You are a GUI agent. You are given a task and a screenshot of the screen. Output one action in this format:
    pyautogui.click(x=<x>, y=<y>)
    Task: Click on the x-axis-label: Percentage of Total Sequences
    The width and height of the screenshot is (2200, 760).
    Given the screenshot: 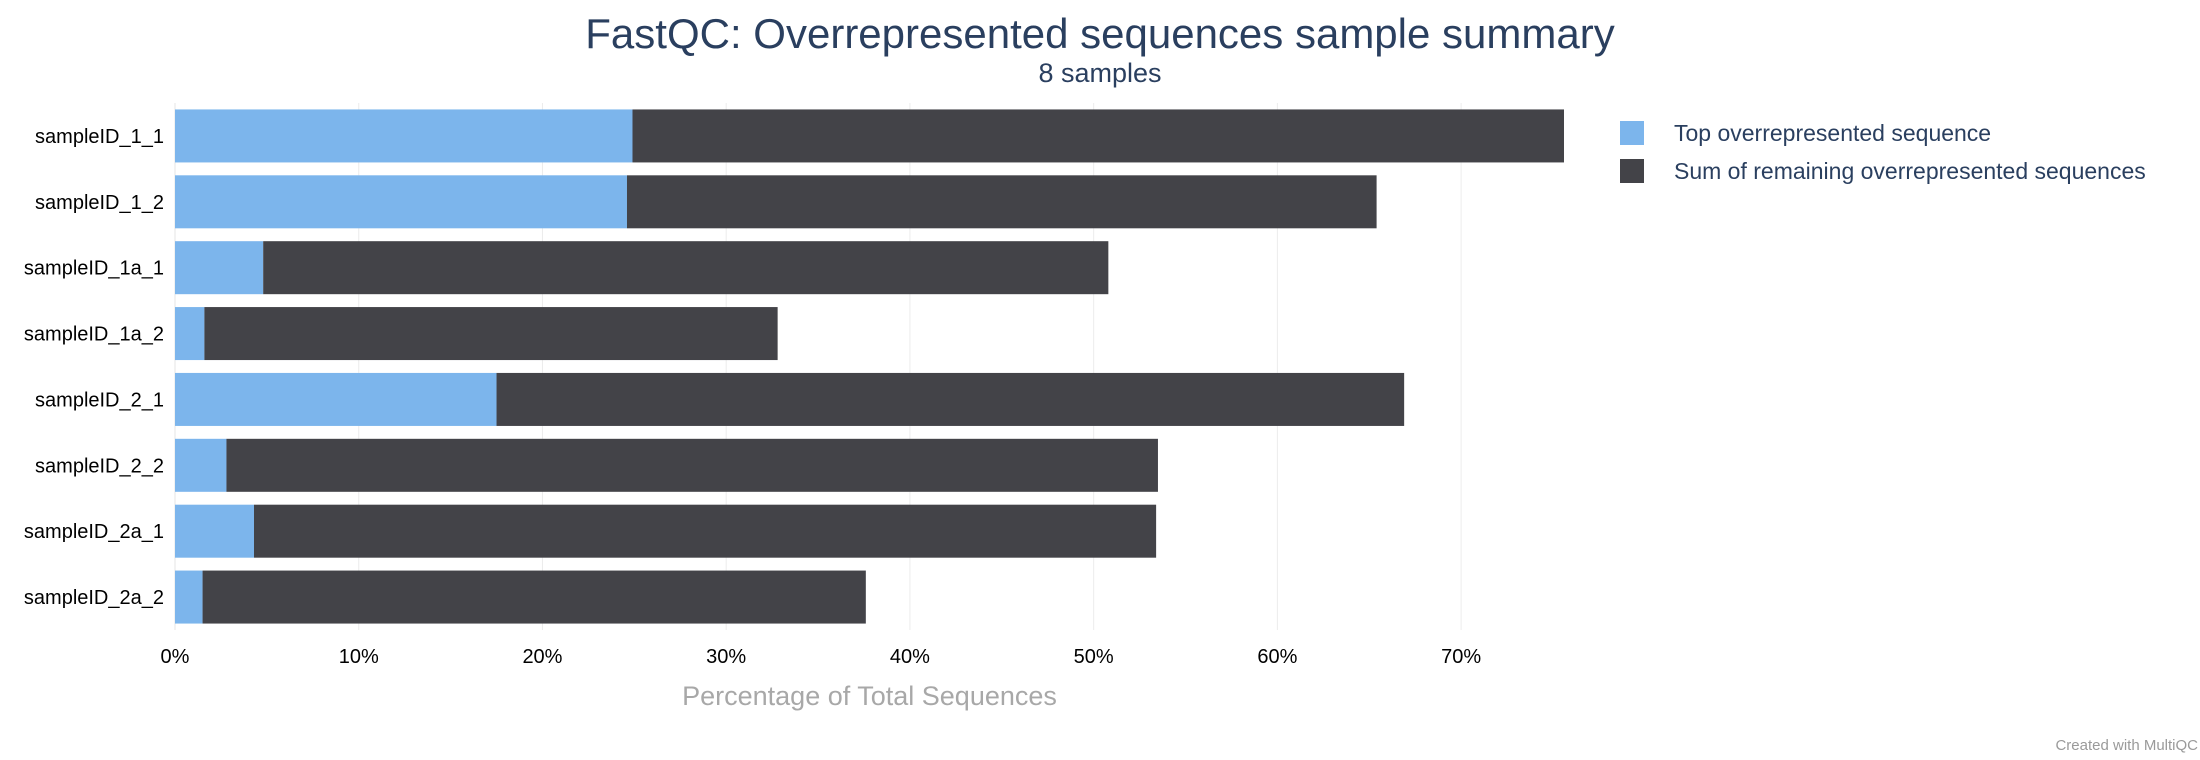 What is the action you would take?
    pyautogui.click(x=869, y=696)
    